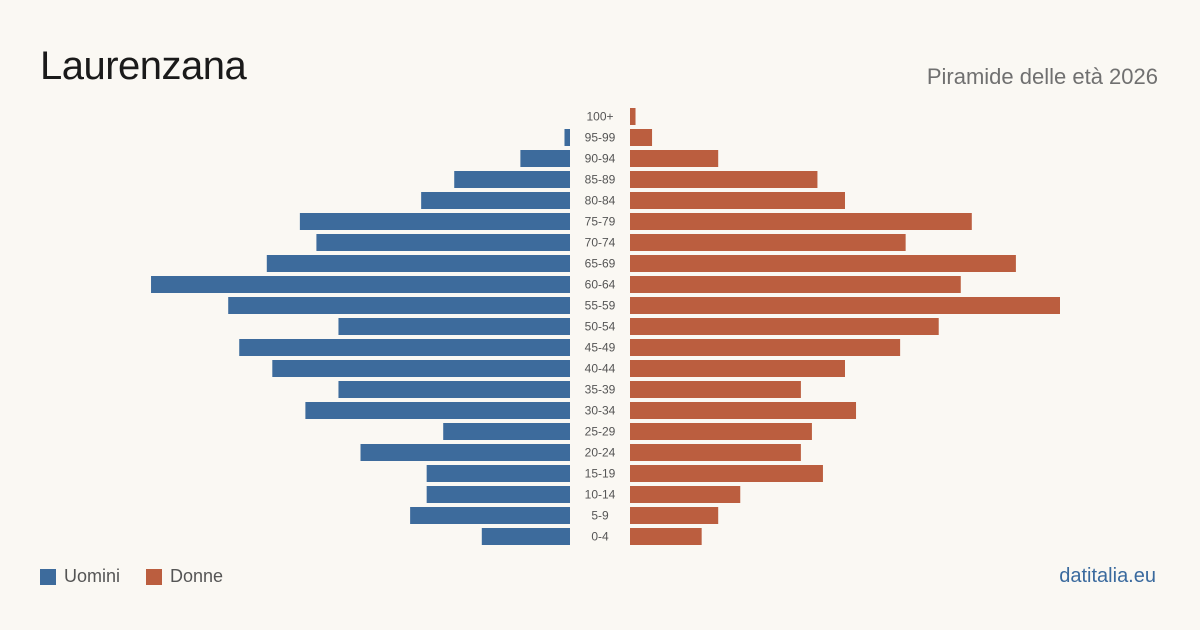  I want to click on age-label-80-84: 80-84, so click(600, 201).